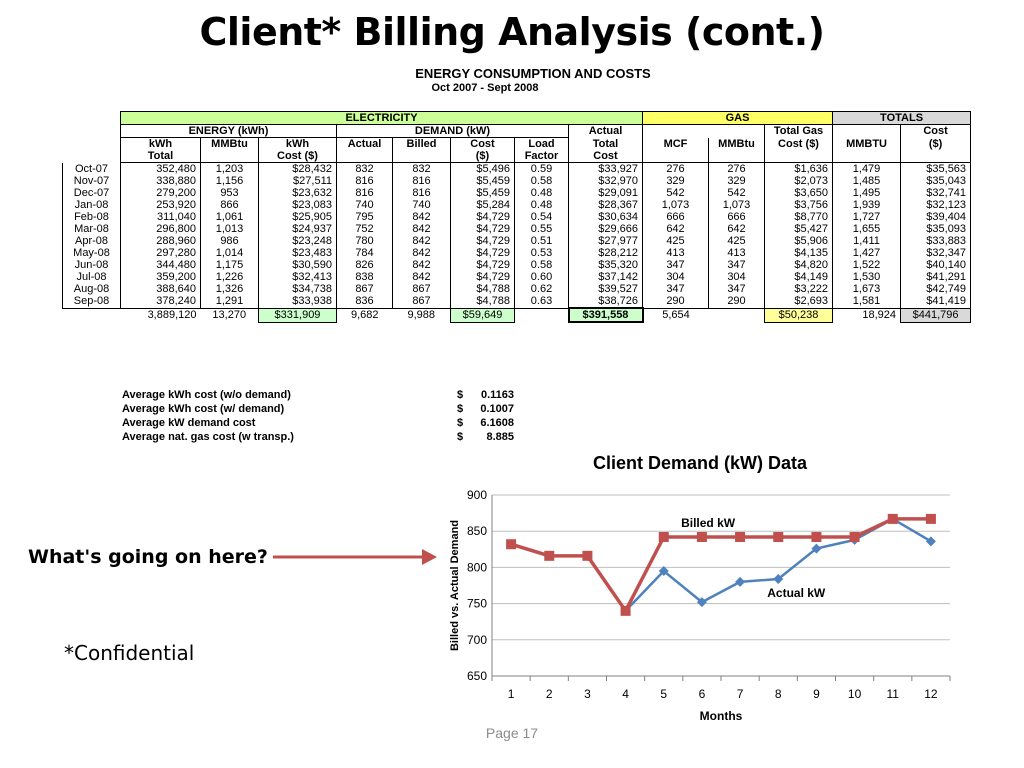  I want to click on section-gas: GAS, so click(737, 118).